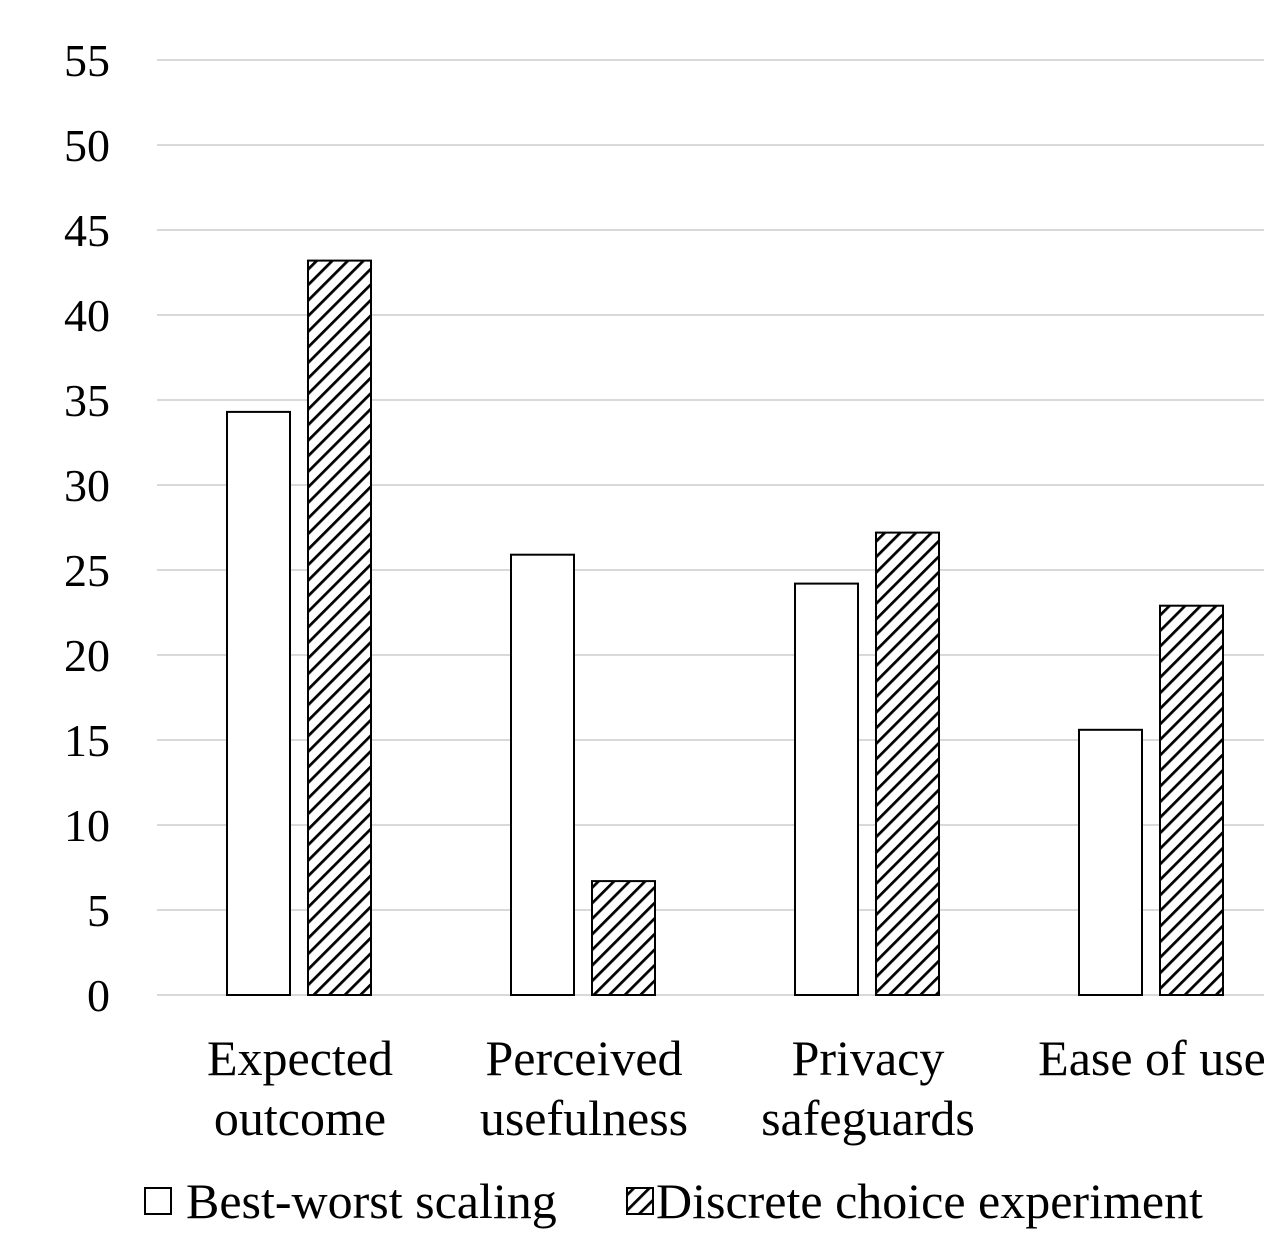  Describe the element at coordinates (87, 528) in the screenshot. I see `y-axis-tick-labels: 0 5 10 15 20 25 30 35 40 45 50 55` at that location.